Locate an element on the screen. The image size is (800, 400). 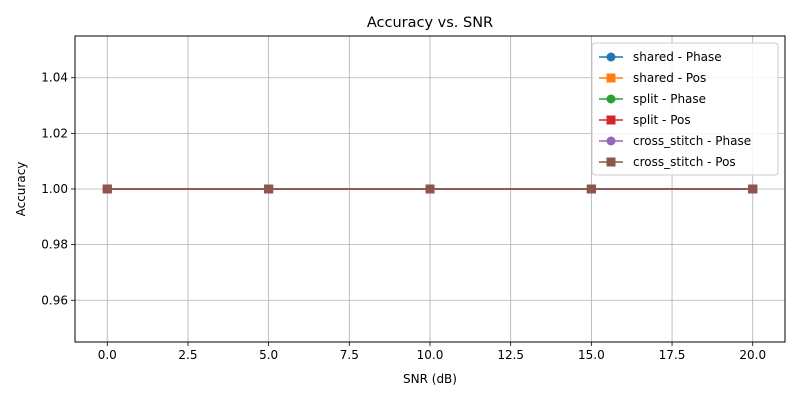
y-tick-label: 1.02 is located at coordinates (54, 133).